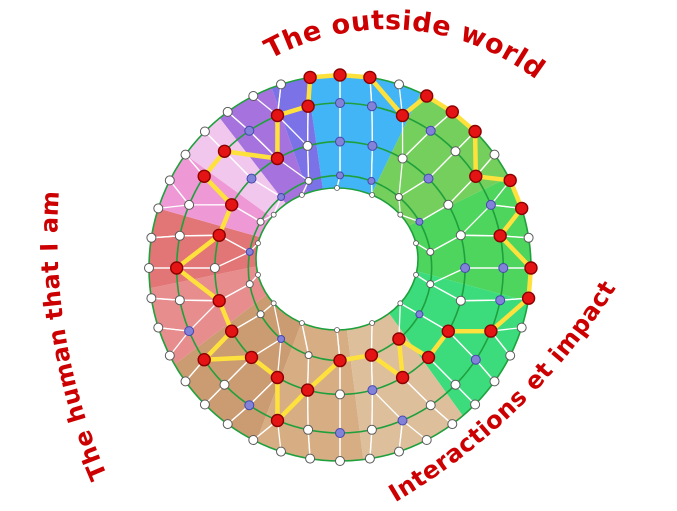 The width and height of the screenshot is (677, 511). I want to click on sector-pink-light, so click(235, 168).